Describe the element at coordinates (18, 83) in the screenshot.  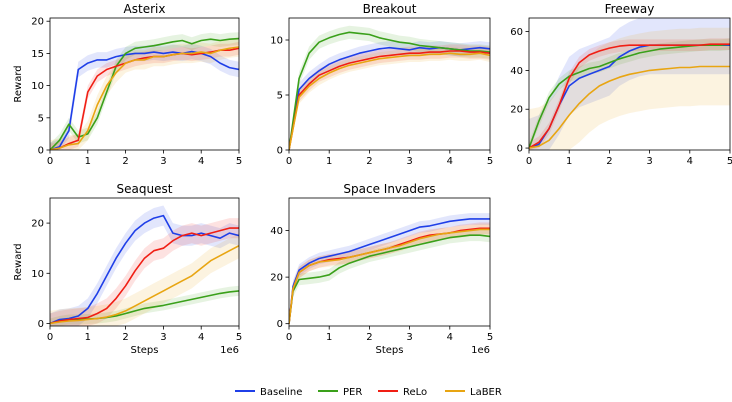
I see `asterix-y-axis-label: Reward` at that location.